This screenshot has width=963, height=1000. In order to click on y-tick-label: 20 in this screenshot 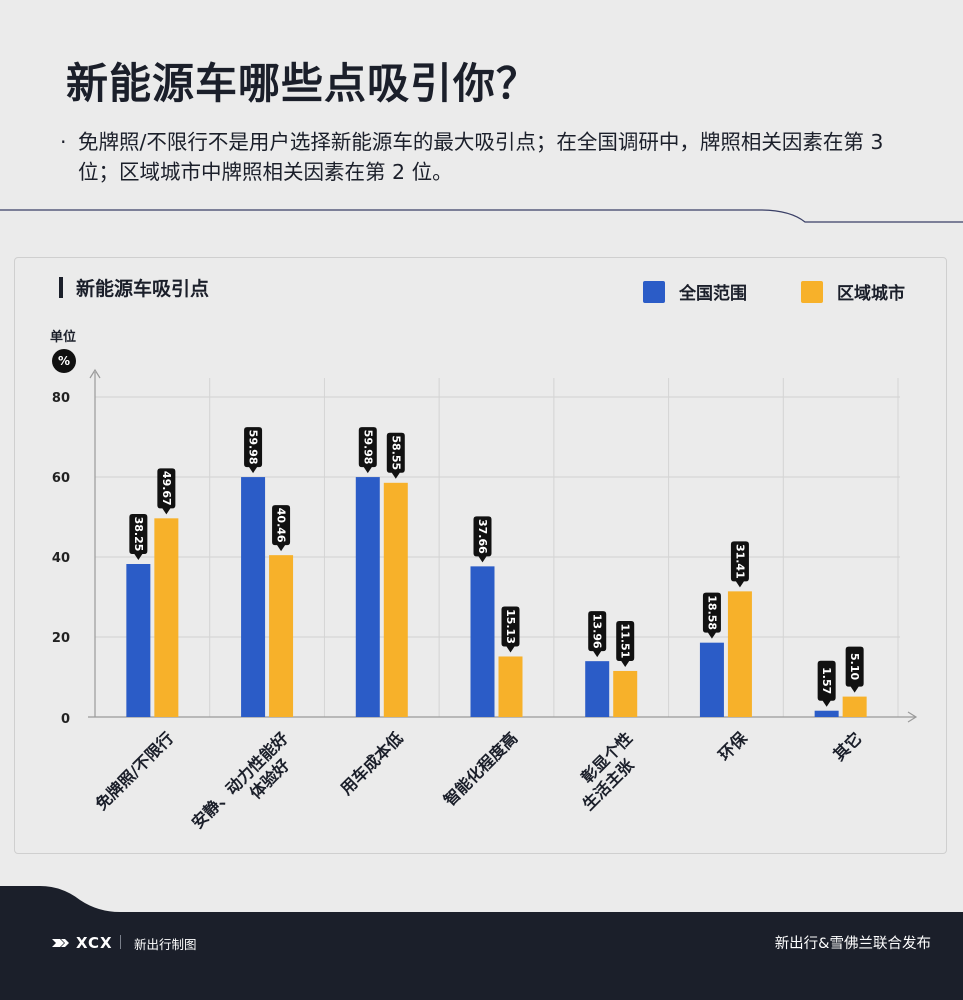, I will do `click(61, 638)`.